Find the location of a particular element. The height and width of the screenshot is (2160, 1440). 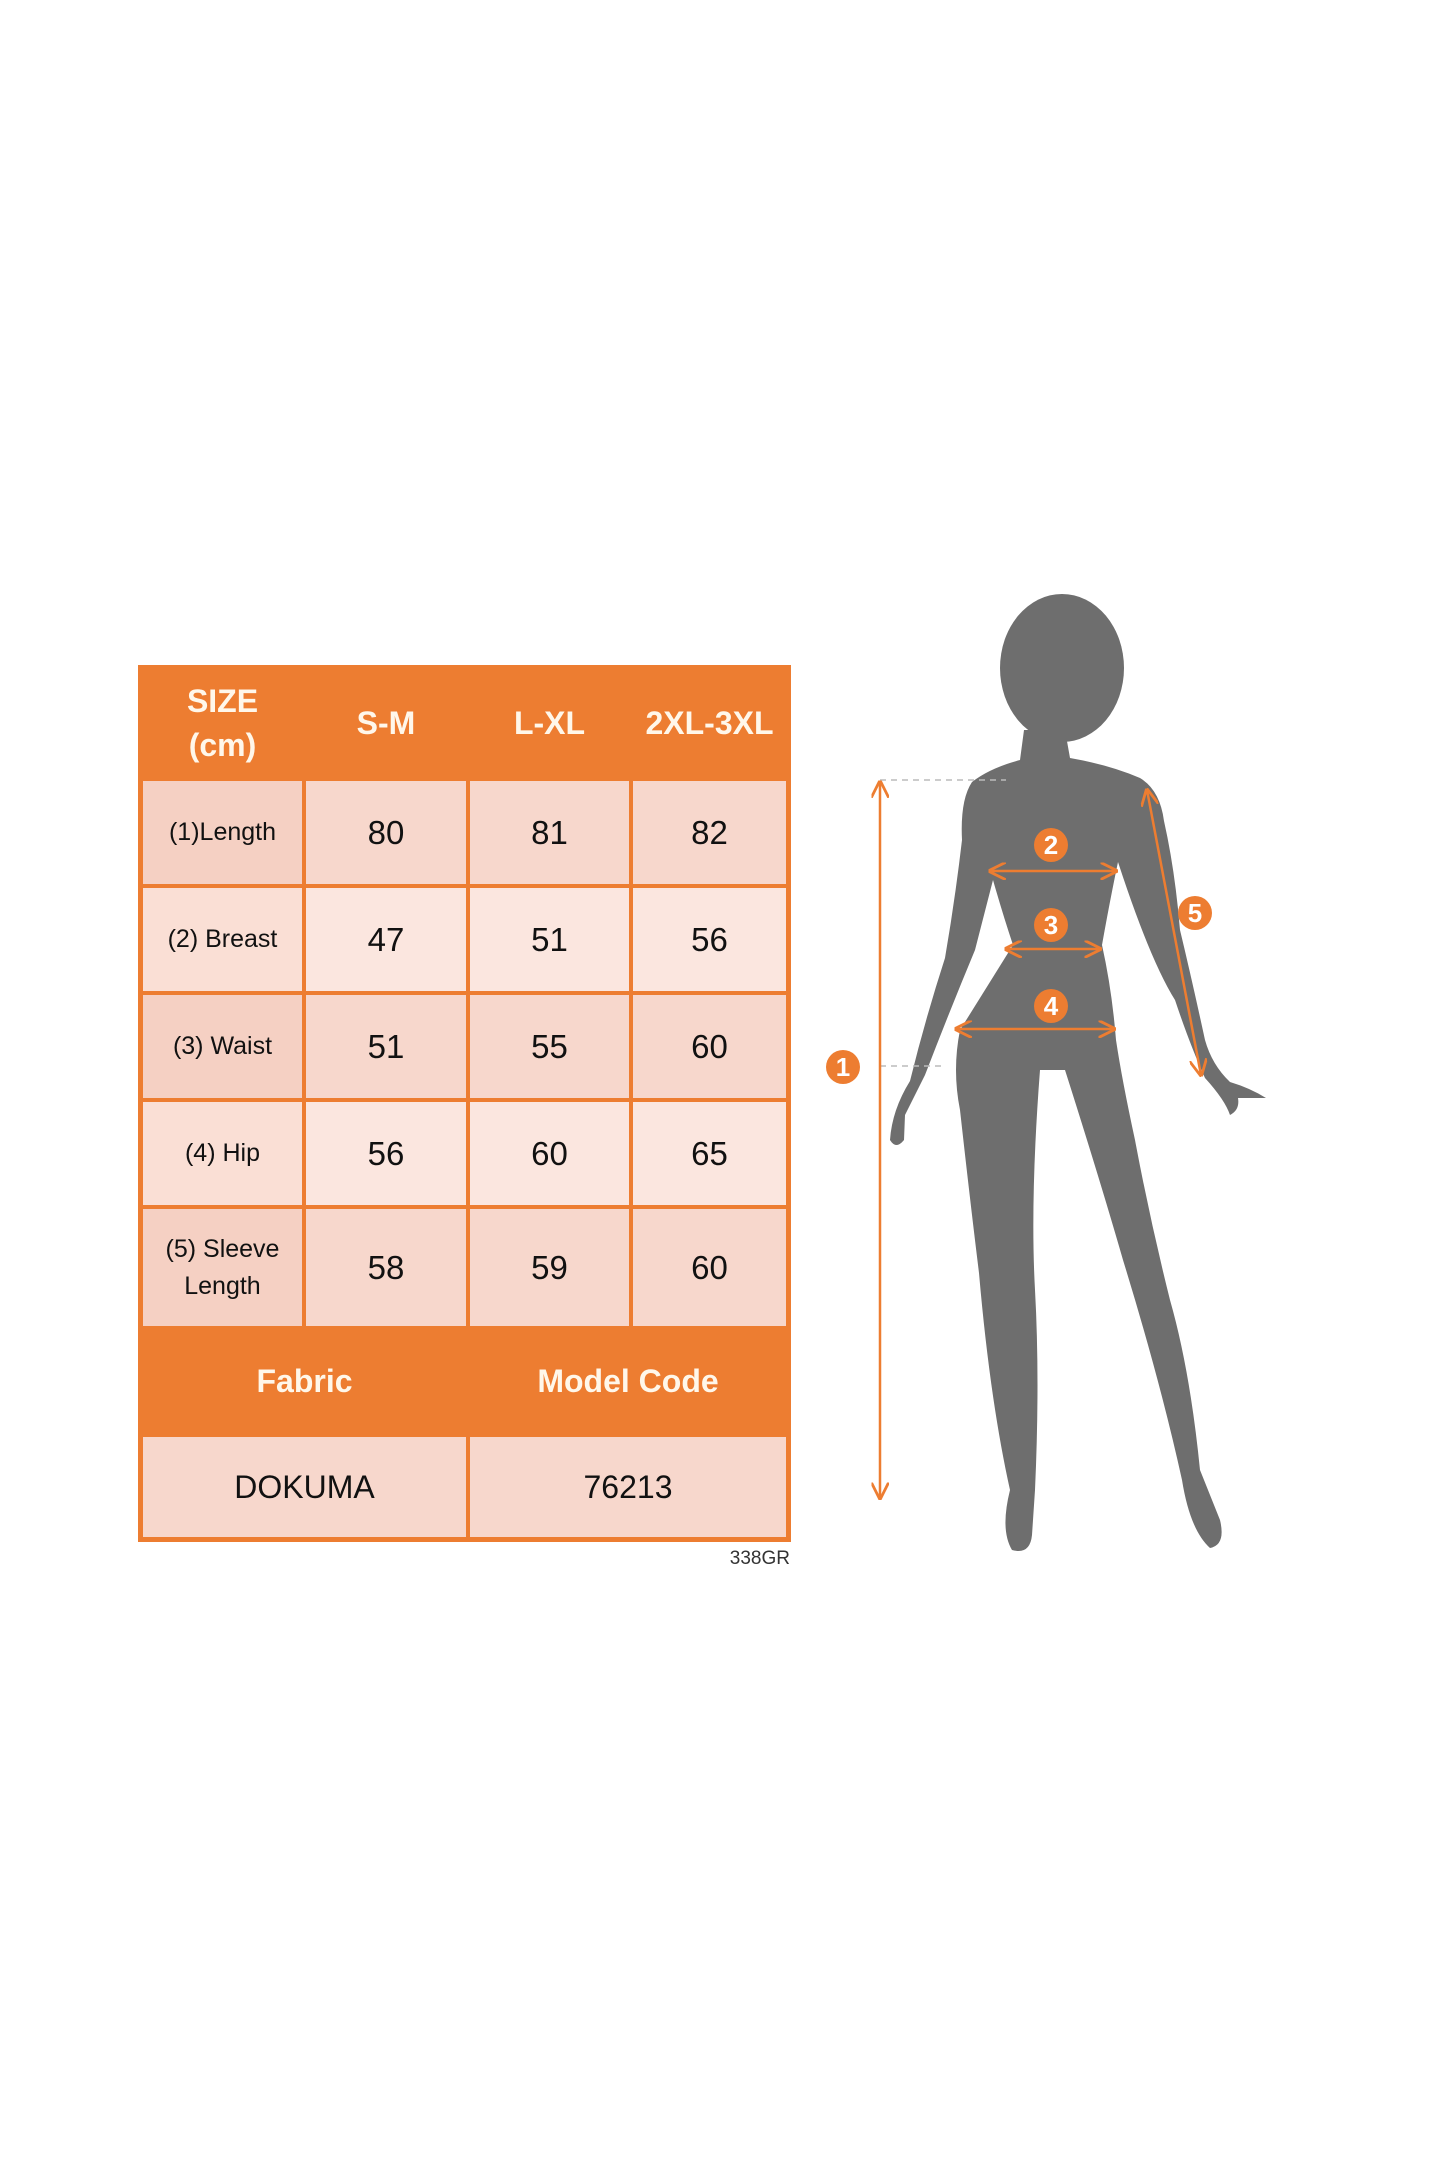

row-label-line2: Length is located at coordinates (222, 1285).